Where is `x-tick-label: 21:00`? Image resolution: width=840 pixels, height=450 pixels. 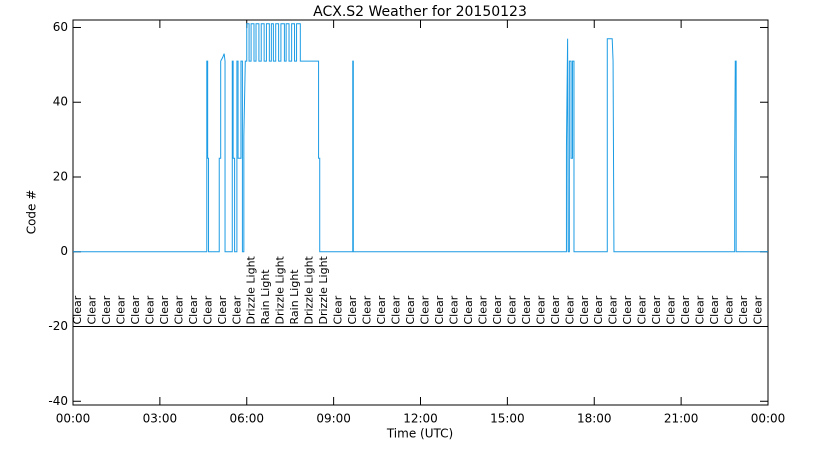 x-tick-label: 21:00 is located at coordinates (681, 419).